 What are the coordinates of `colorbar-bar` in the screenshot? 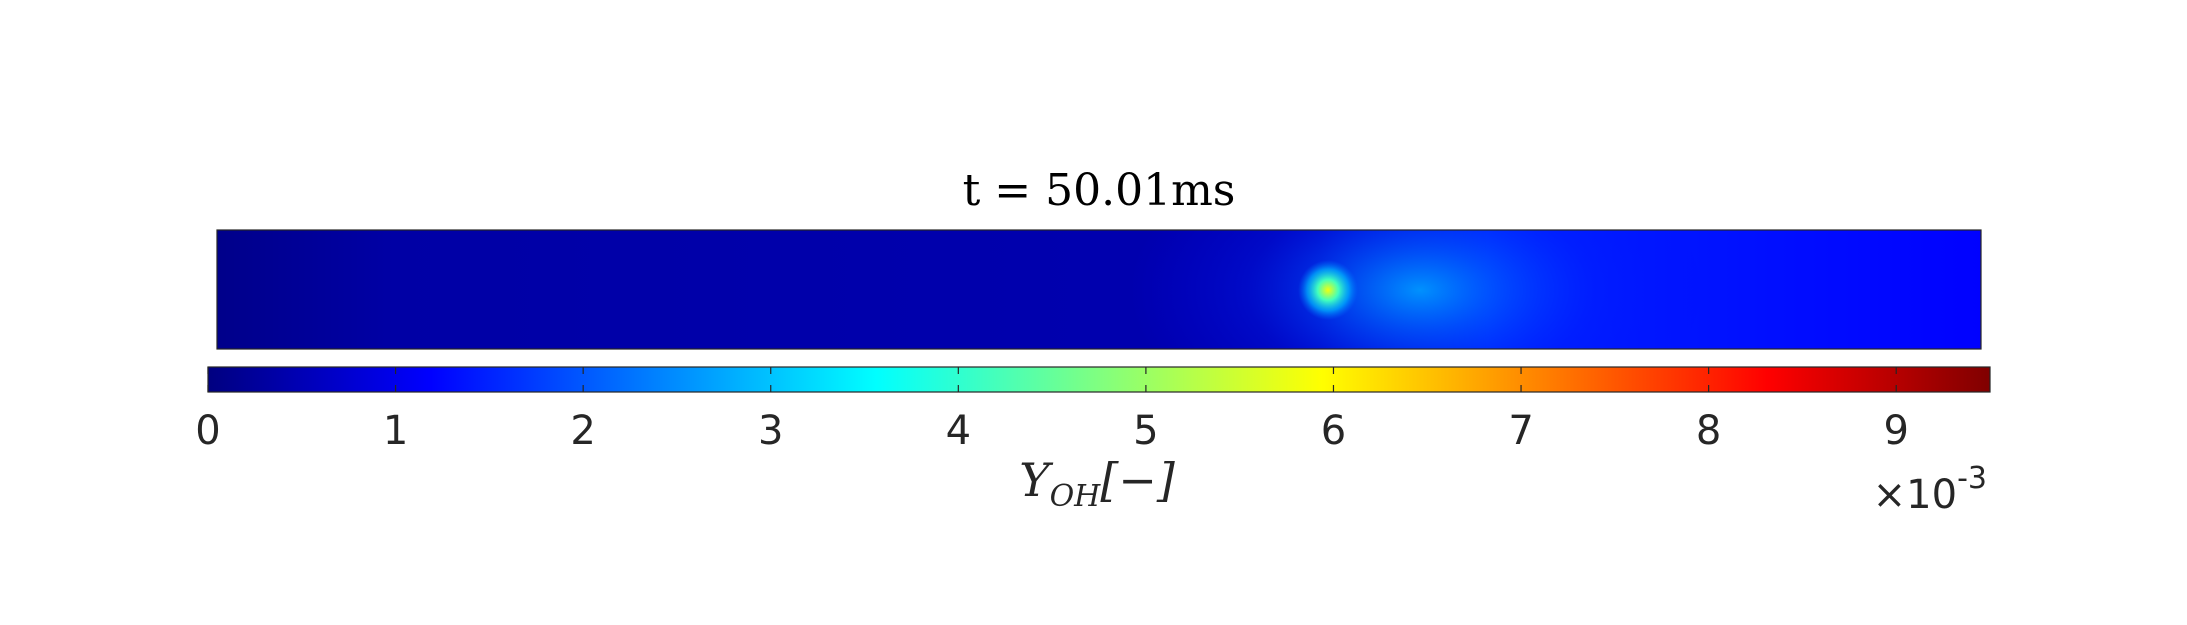 It's located at (1099, 379).